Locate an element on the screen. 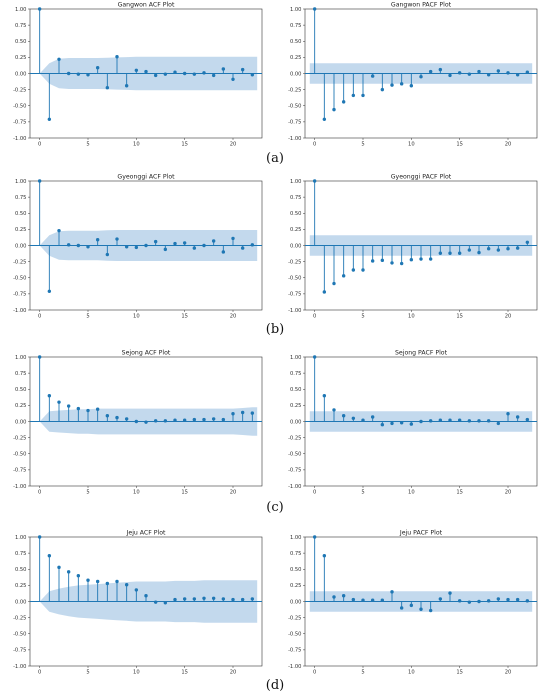  sejong-acf-plot-ytick-label: -0.25 is located at coordinates (19, 438).